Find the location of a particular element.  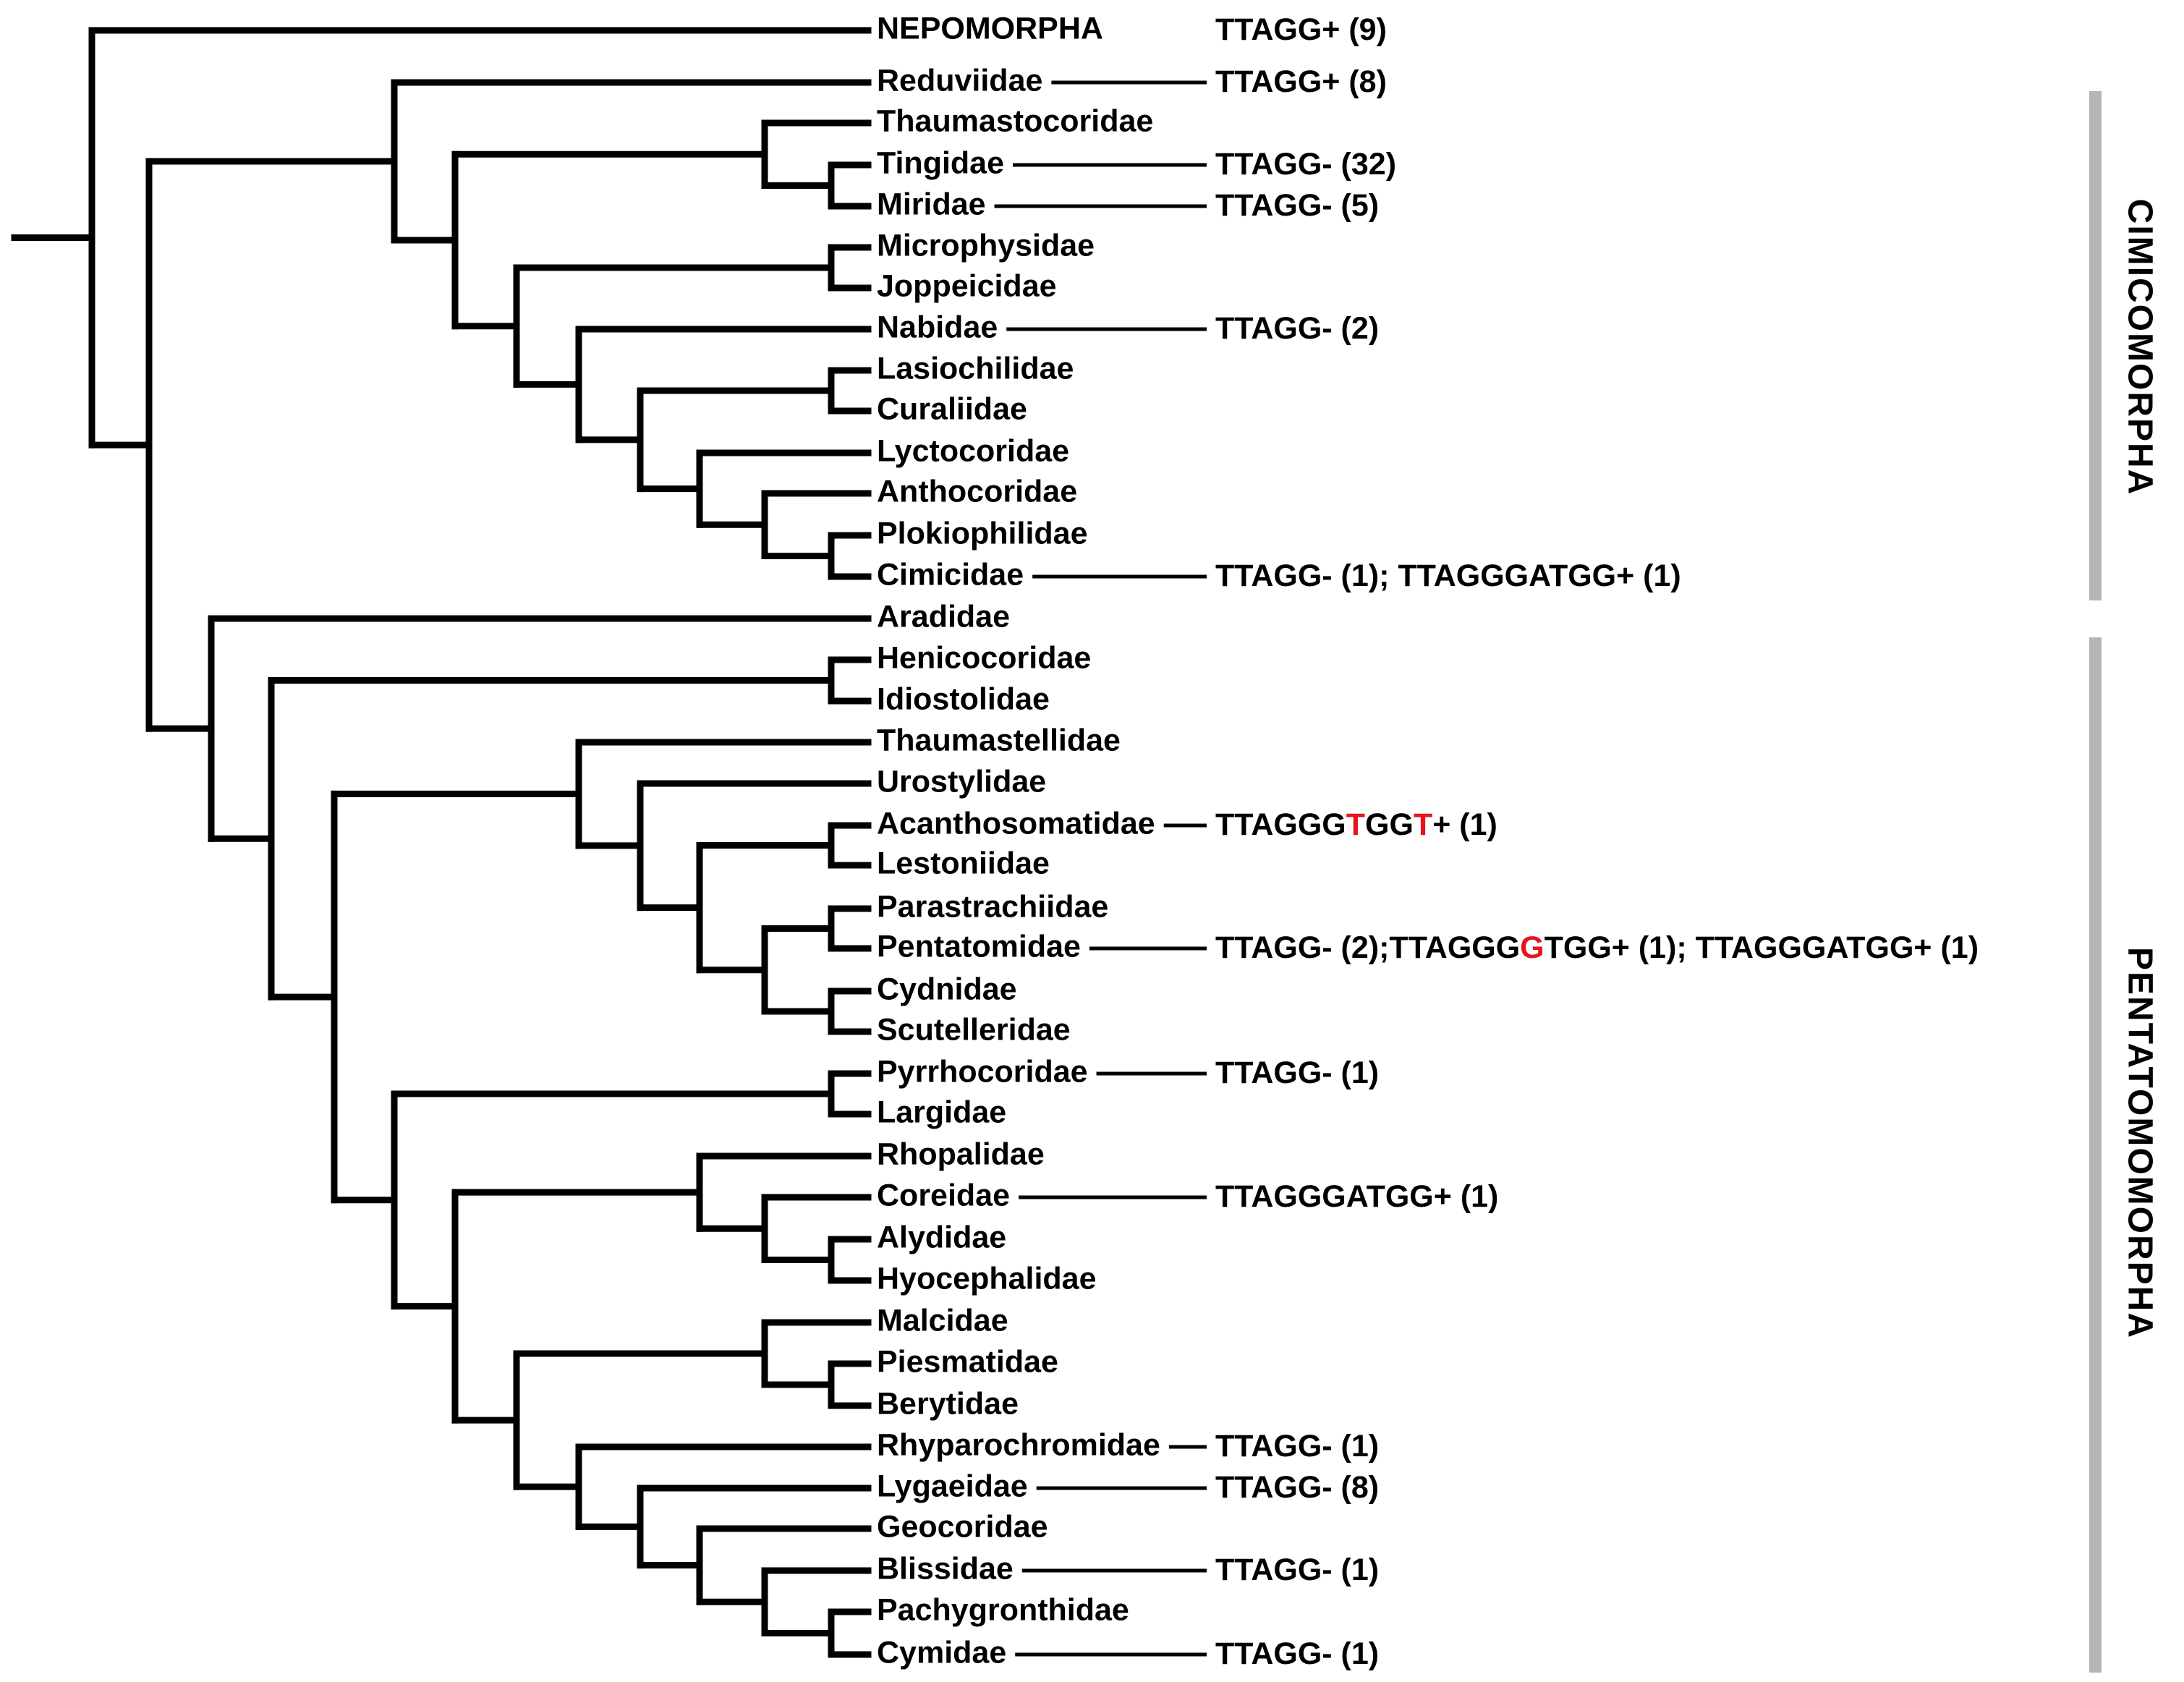

motif-text: TTAGGG is located at coordinates (1280, 824).